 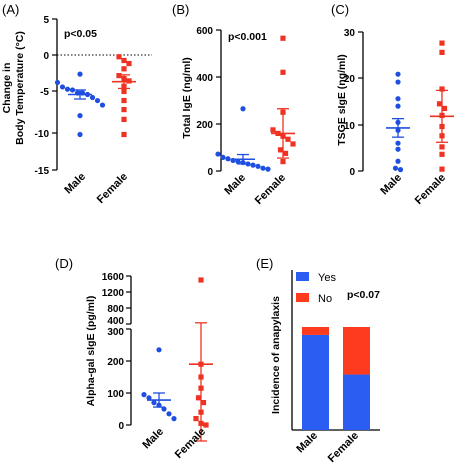 I want to click on panel-b-ytick: 0, so click(x=210, y=172).